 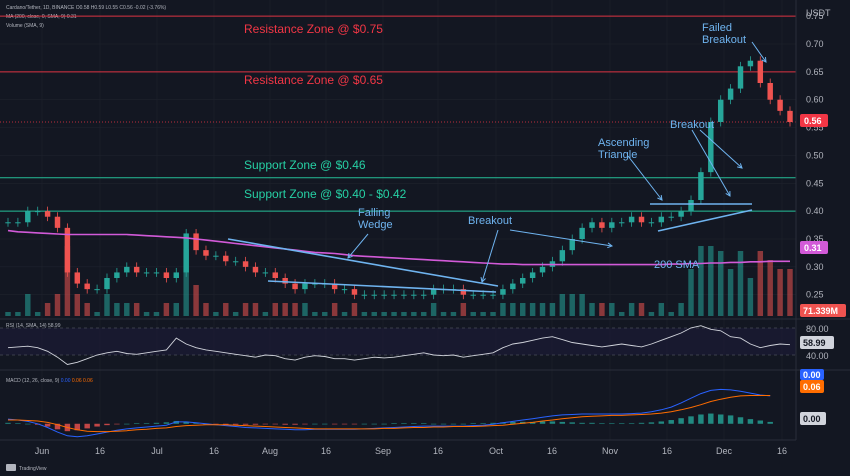 What do you see at coordinates (724, 34) in the screenshot?
I see `annotation-label: Failed Breakout` at bounding box center [724, 34].